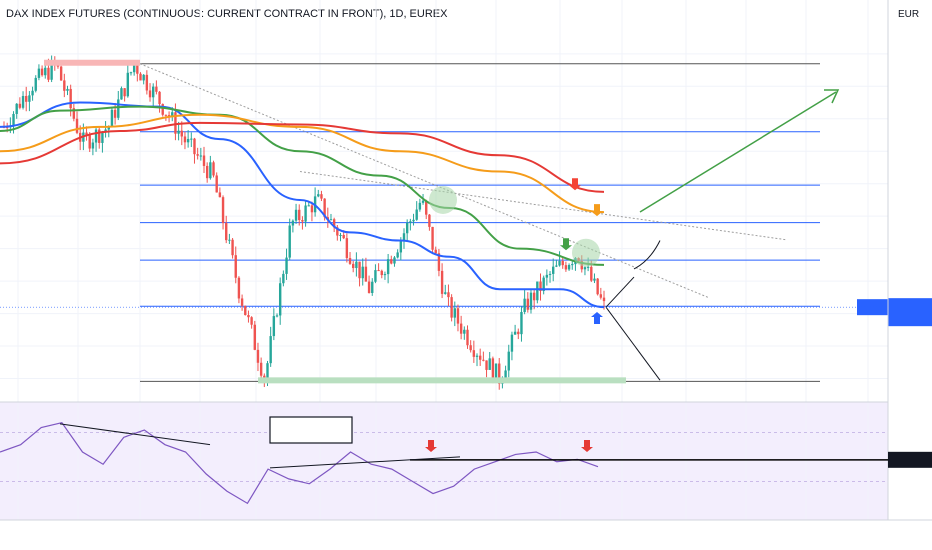 The height and width of the screenshot is (550, 932). Describe the element at coordinates (575, 184) in the screenshot. I see `arrow-1w-ma50` at that location.